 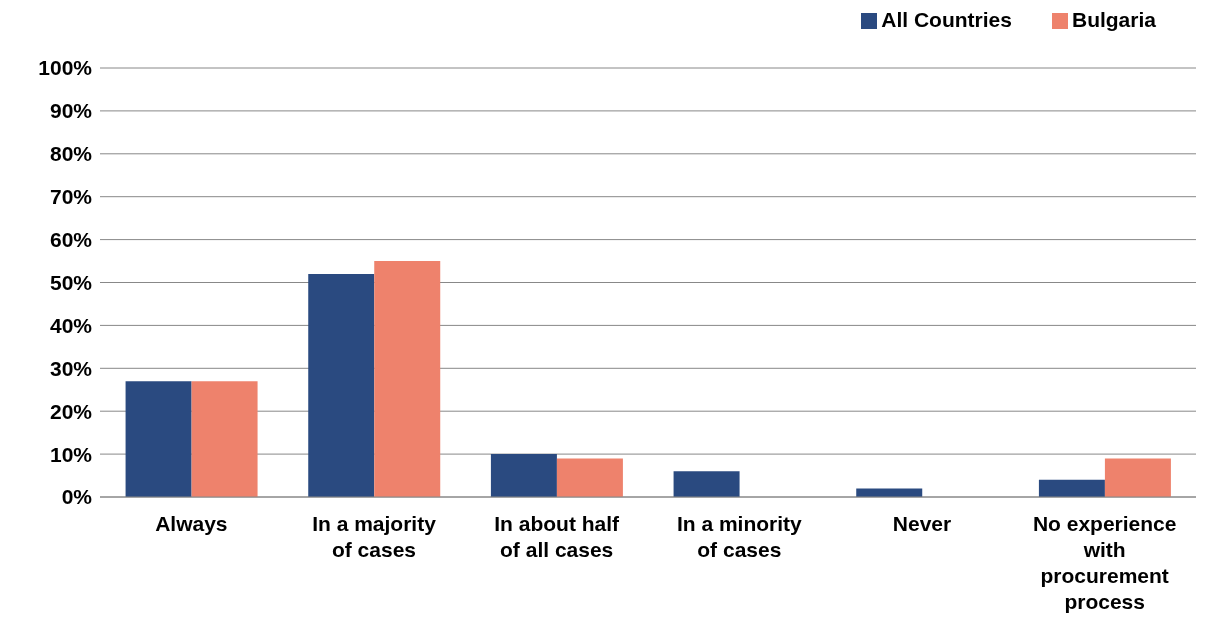 I want to click on legend-label: Bulgaria, so click(x=1113, y=19).